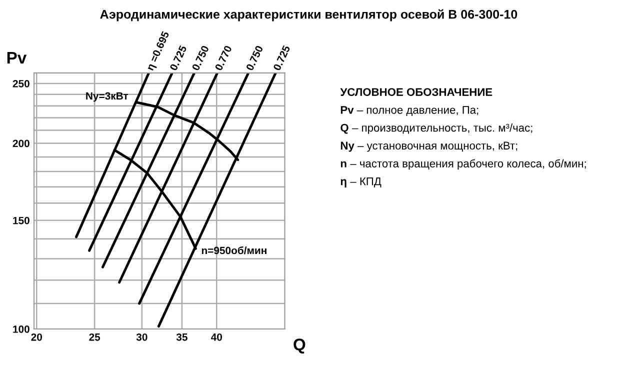 Image resolution: width=630 pixels, height=372 pixels. Describe the element at coordinates (309, 15) in the screenshot. I see `chart-title: Аэродинамические характеристики вентилятор осевой В 06-300-10` at that location.